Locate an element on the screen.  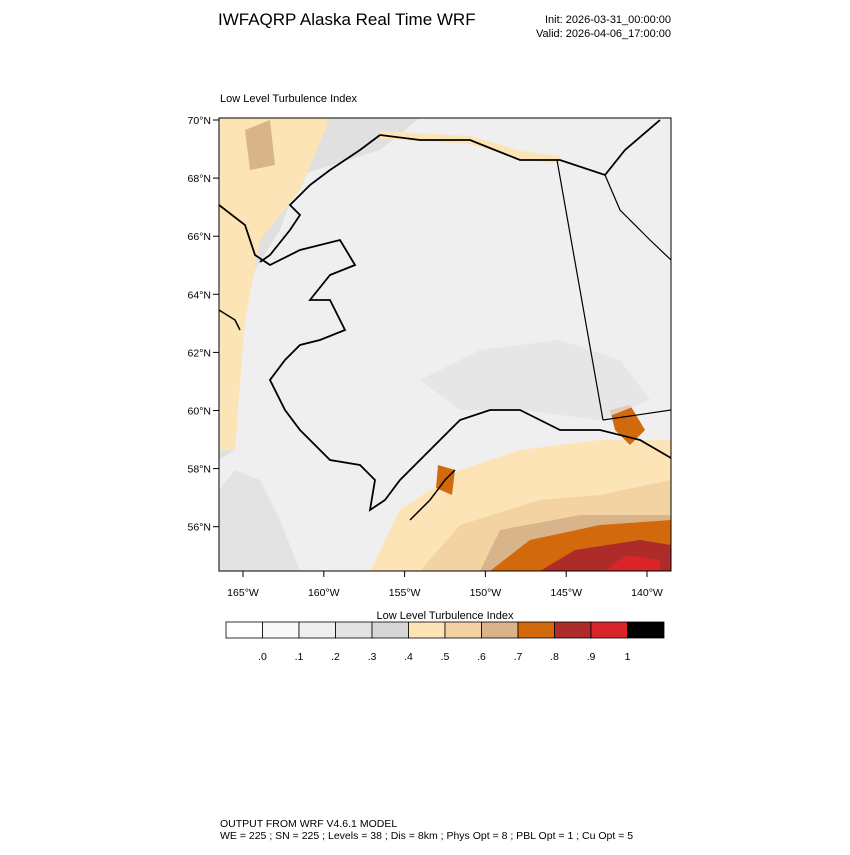
lon-label: 165°W is located at coordinates (243, 593).